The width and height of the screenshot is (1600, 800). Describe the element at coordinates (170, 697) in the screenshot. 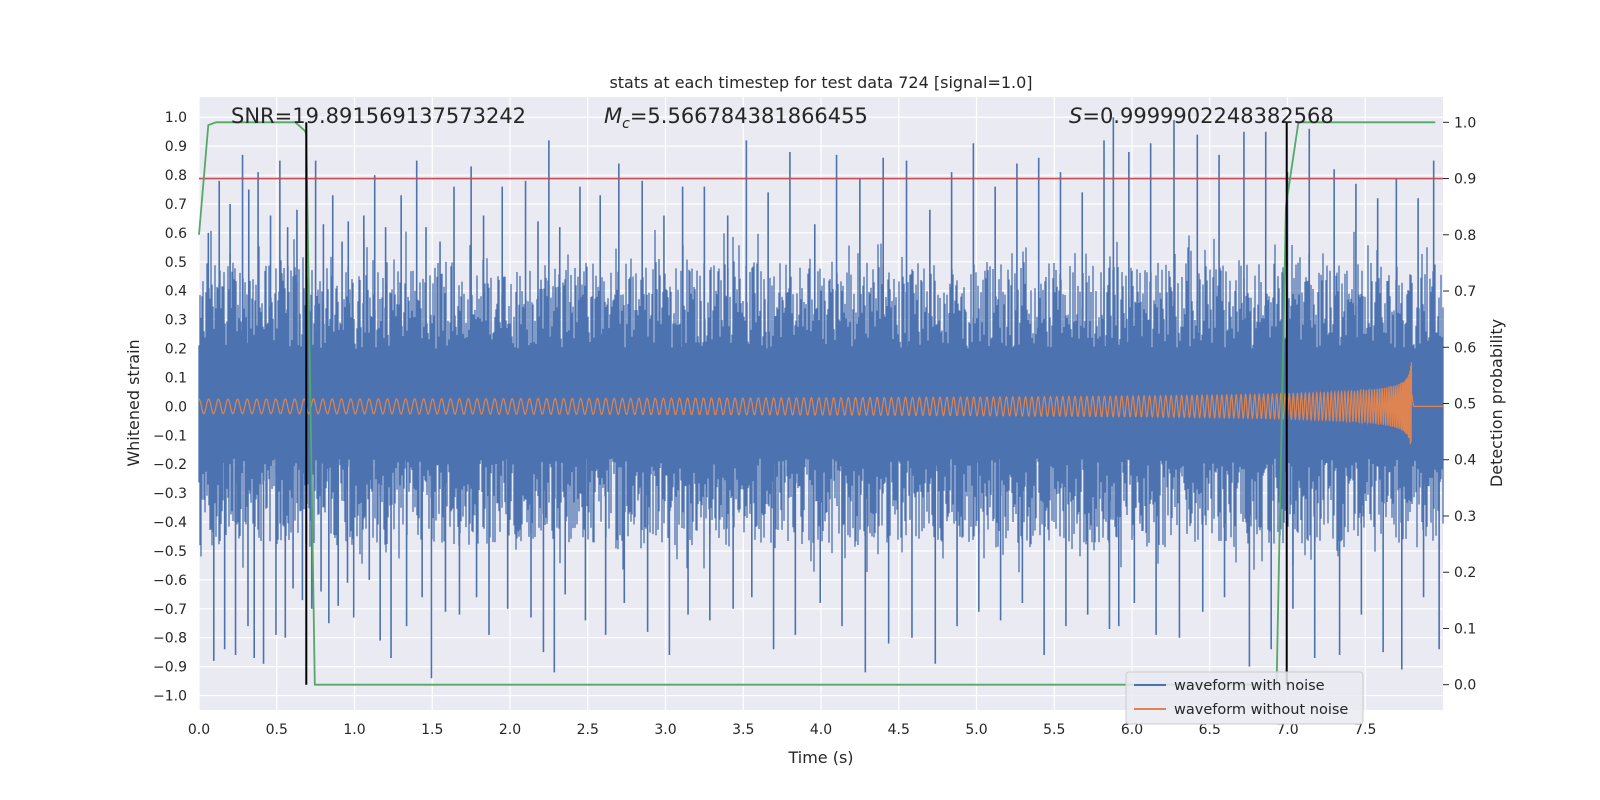

I see `y-tick-label: −1.0` at that location.